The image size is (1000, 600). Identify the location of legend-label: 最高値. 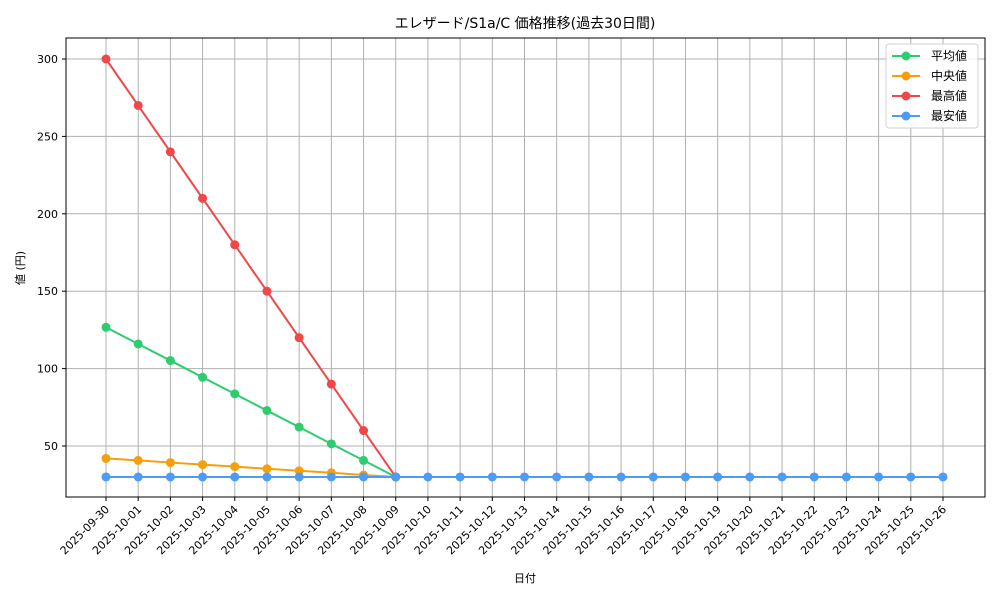
(949, 95).